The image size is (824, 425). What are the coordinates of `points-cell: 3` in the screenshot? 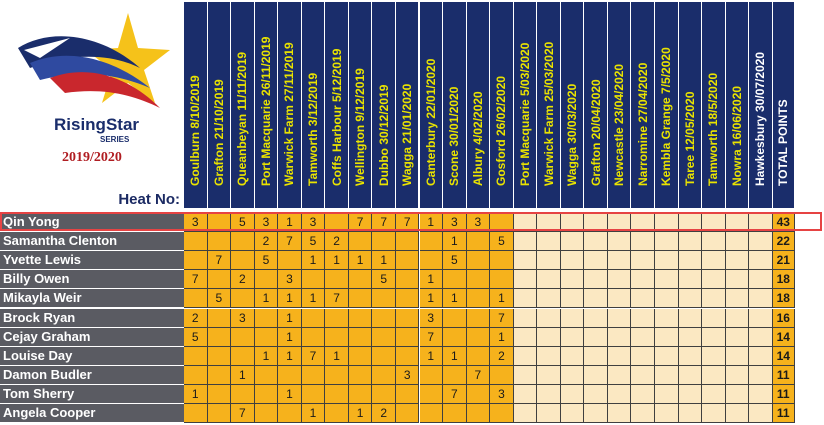 It's located at (266, 223).